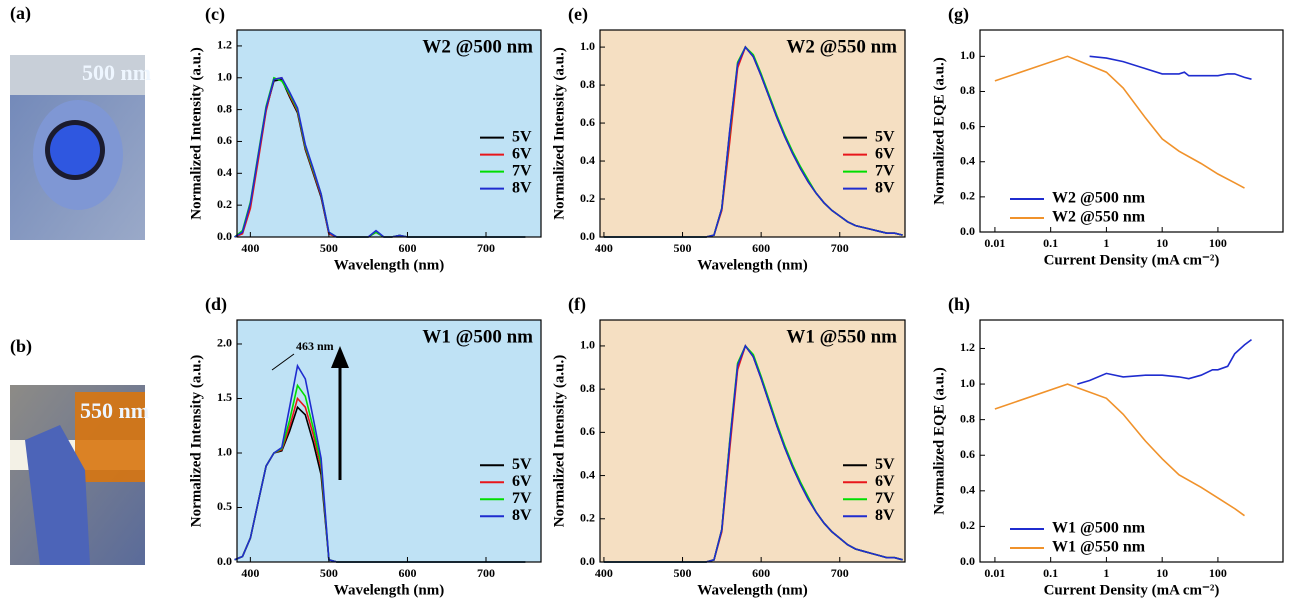 The image size is (1316, 609). What do you see at coordinates (224, 397) in the screenshot?
I see `y-tick-label: 1.5` at bounding box center [224, 397].